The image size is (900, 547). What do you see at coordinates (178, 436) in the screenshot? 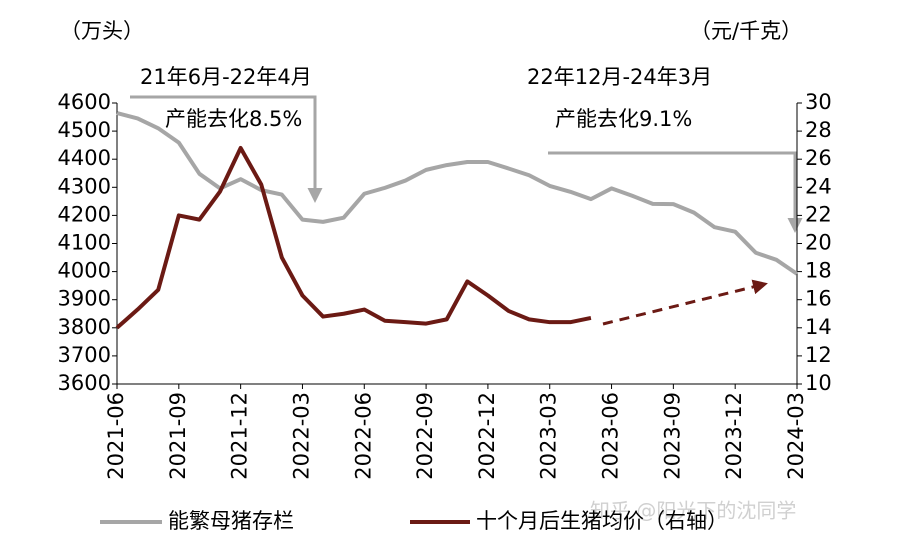
I see `x-tick-label: 2021-09` at bounding box center [178, 436].